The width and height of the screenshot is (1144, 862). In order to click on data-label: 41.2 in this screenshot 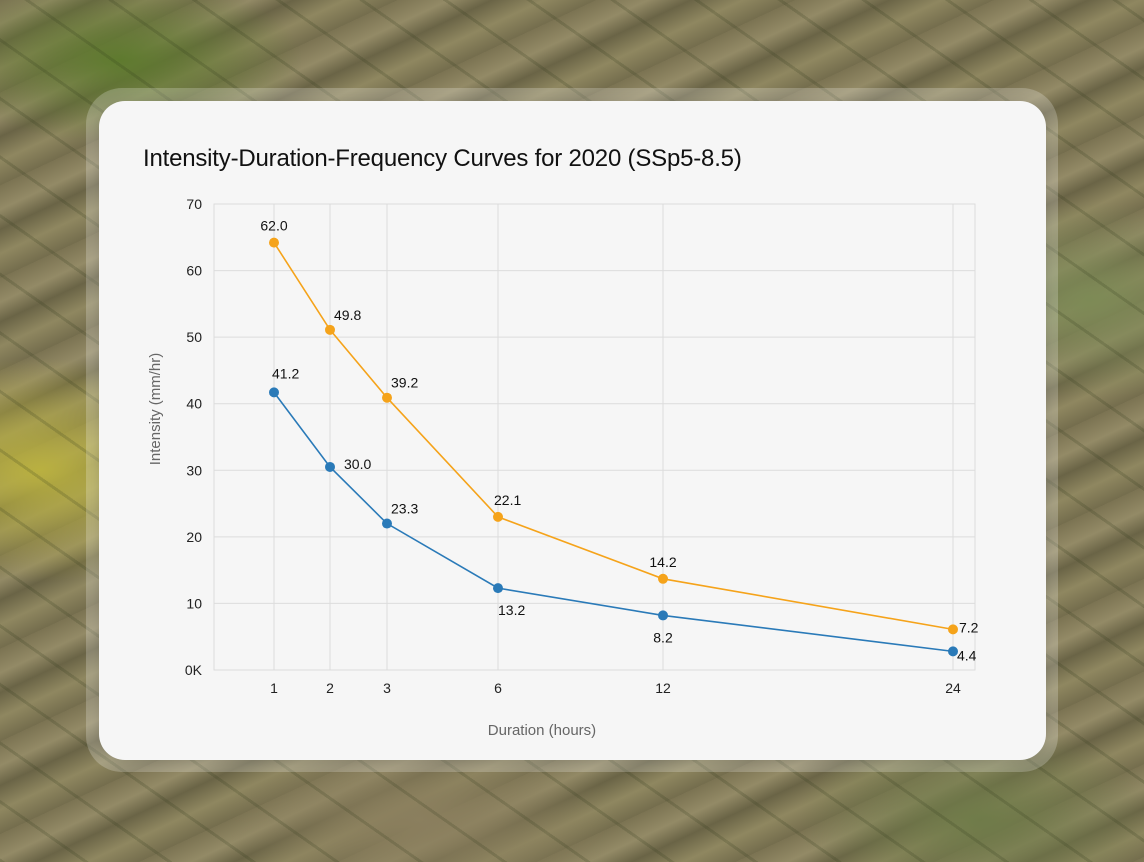, I will do `click(285, 373)`.